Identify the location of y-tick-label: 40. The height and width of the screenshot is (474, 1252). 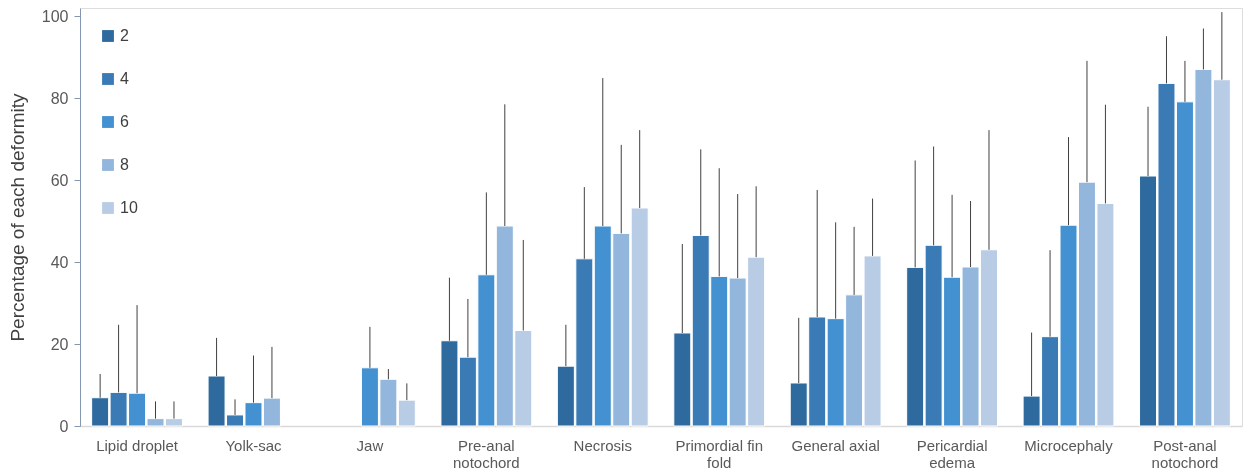
(59, 262).